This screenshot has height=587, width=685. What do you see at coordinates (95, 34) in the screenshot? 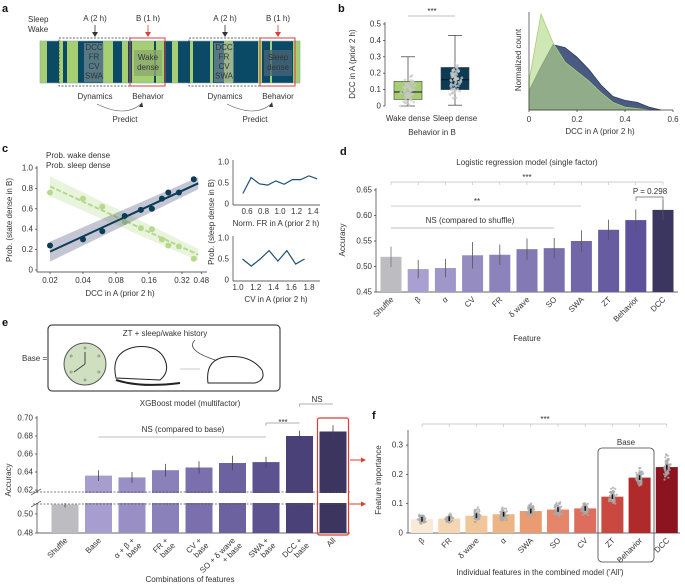
I see `arrow-down-icon` at bounding box center [95, 34].